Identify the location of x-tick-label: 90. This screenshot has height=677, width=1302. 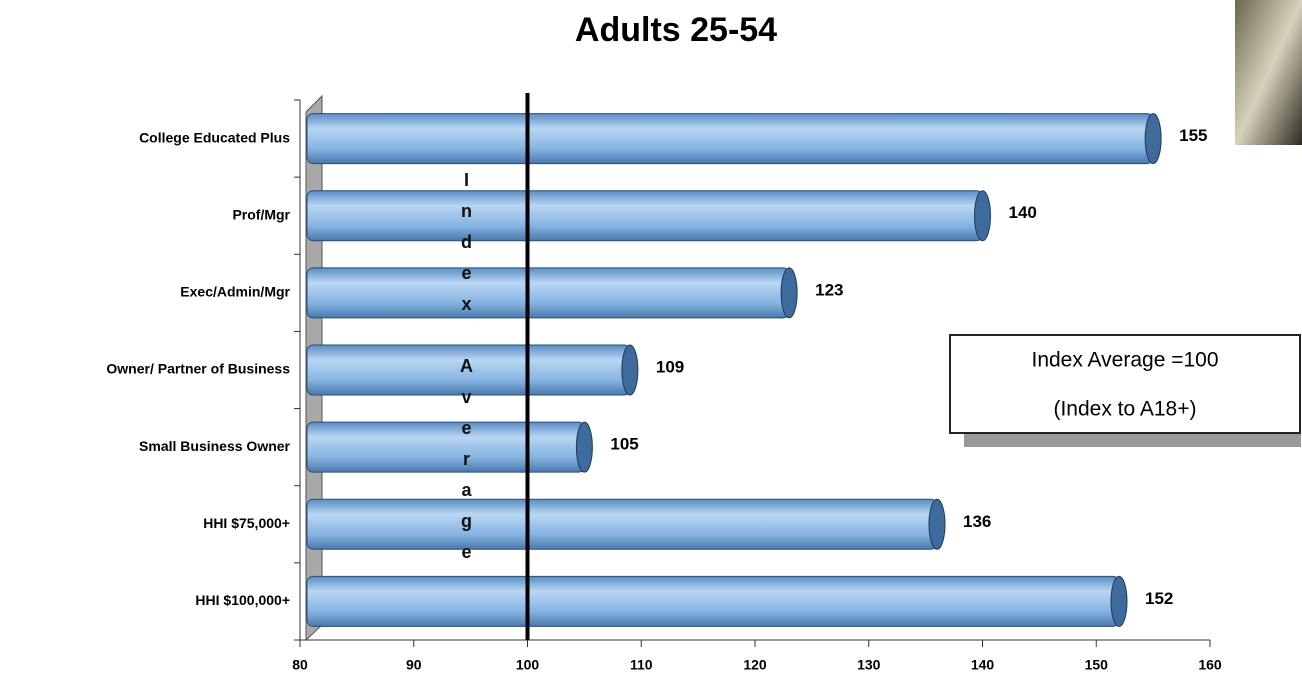
(414, 665).